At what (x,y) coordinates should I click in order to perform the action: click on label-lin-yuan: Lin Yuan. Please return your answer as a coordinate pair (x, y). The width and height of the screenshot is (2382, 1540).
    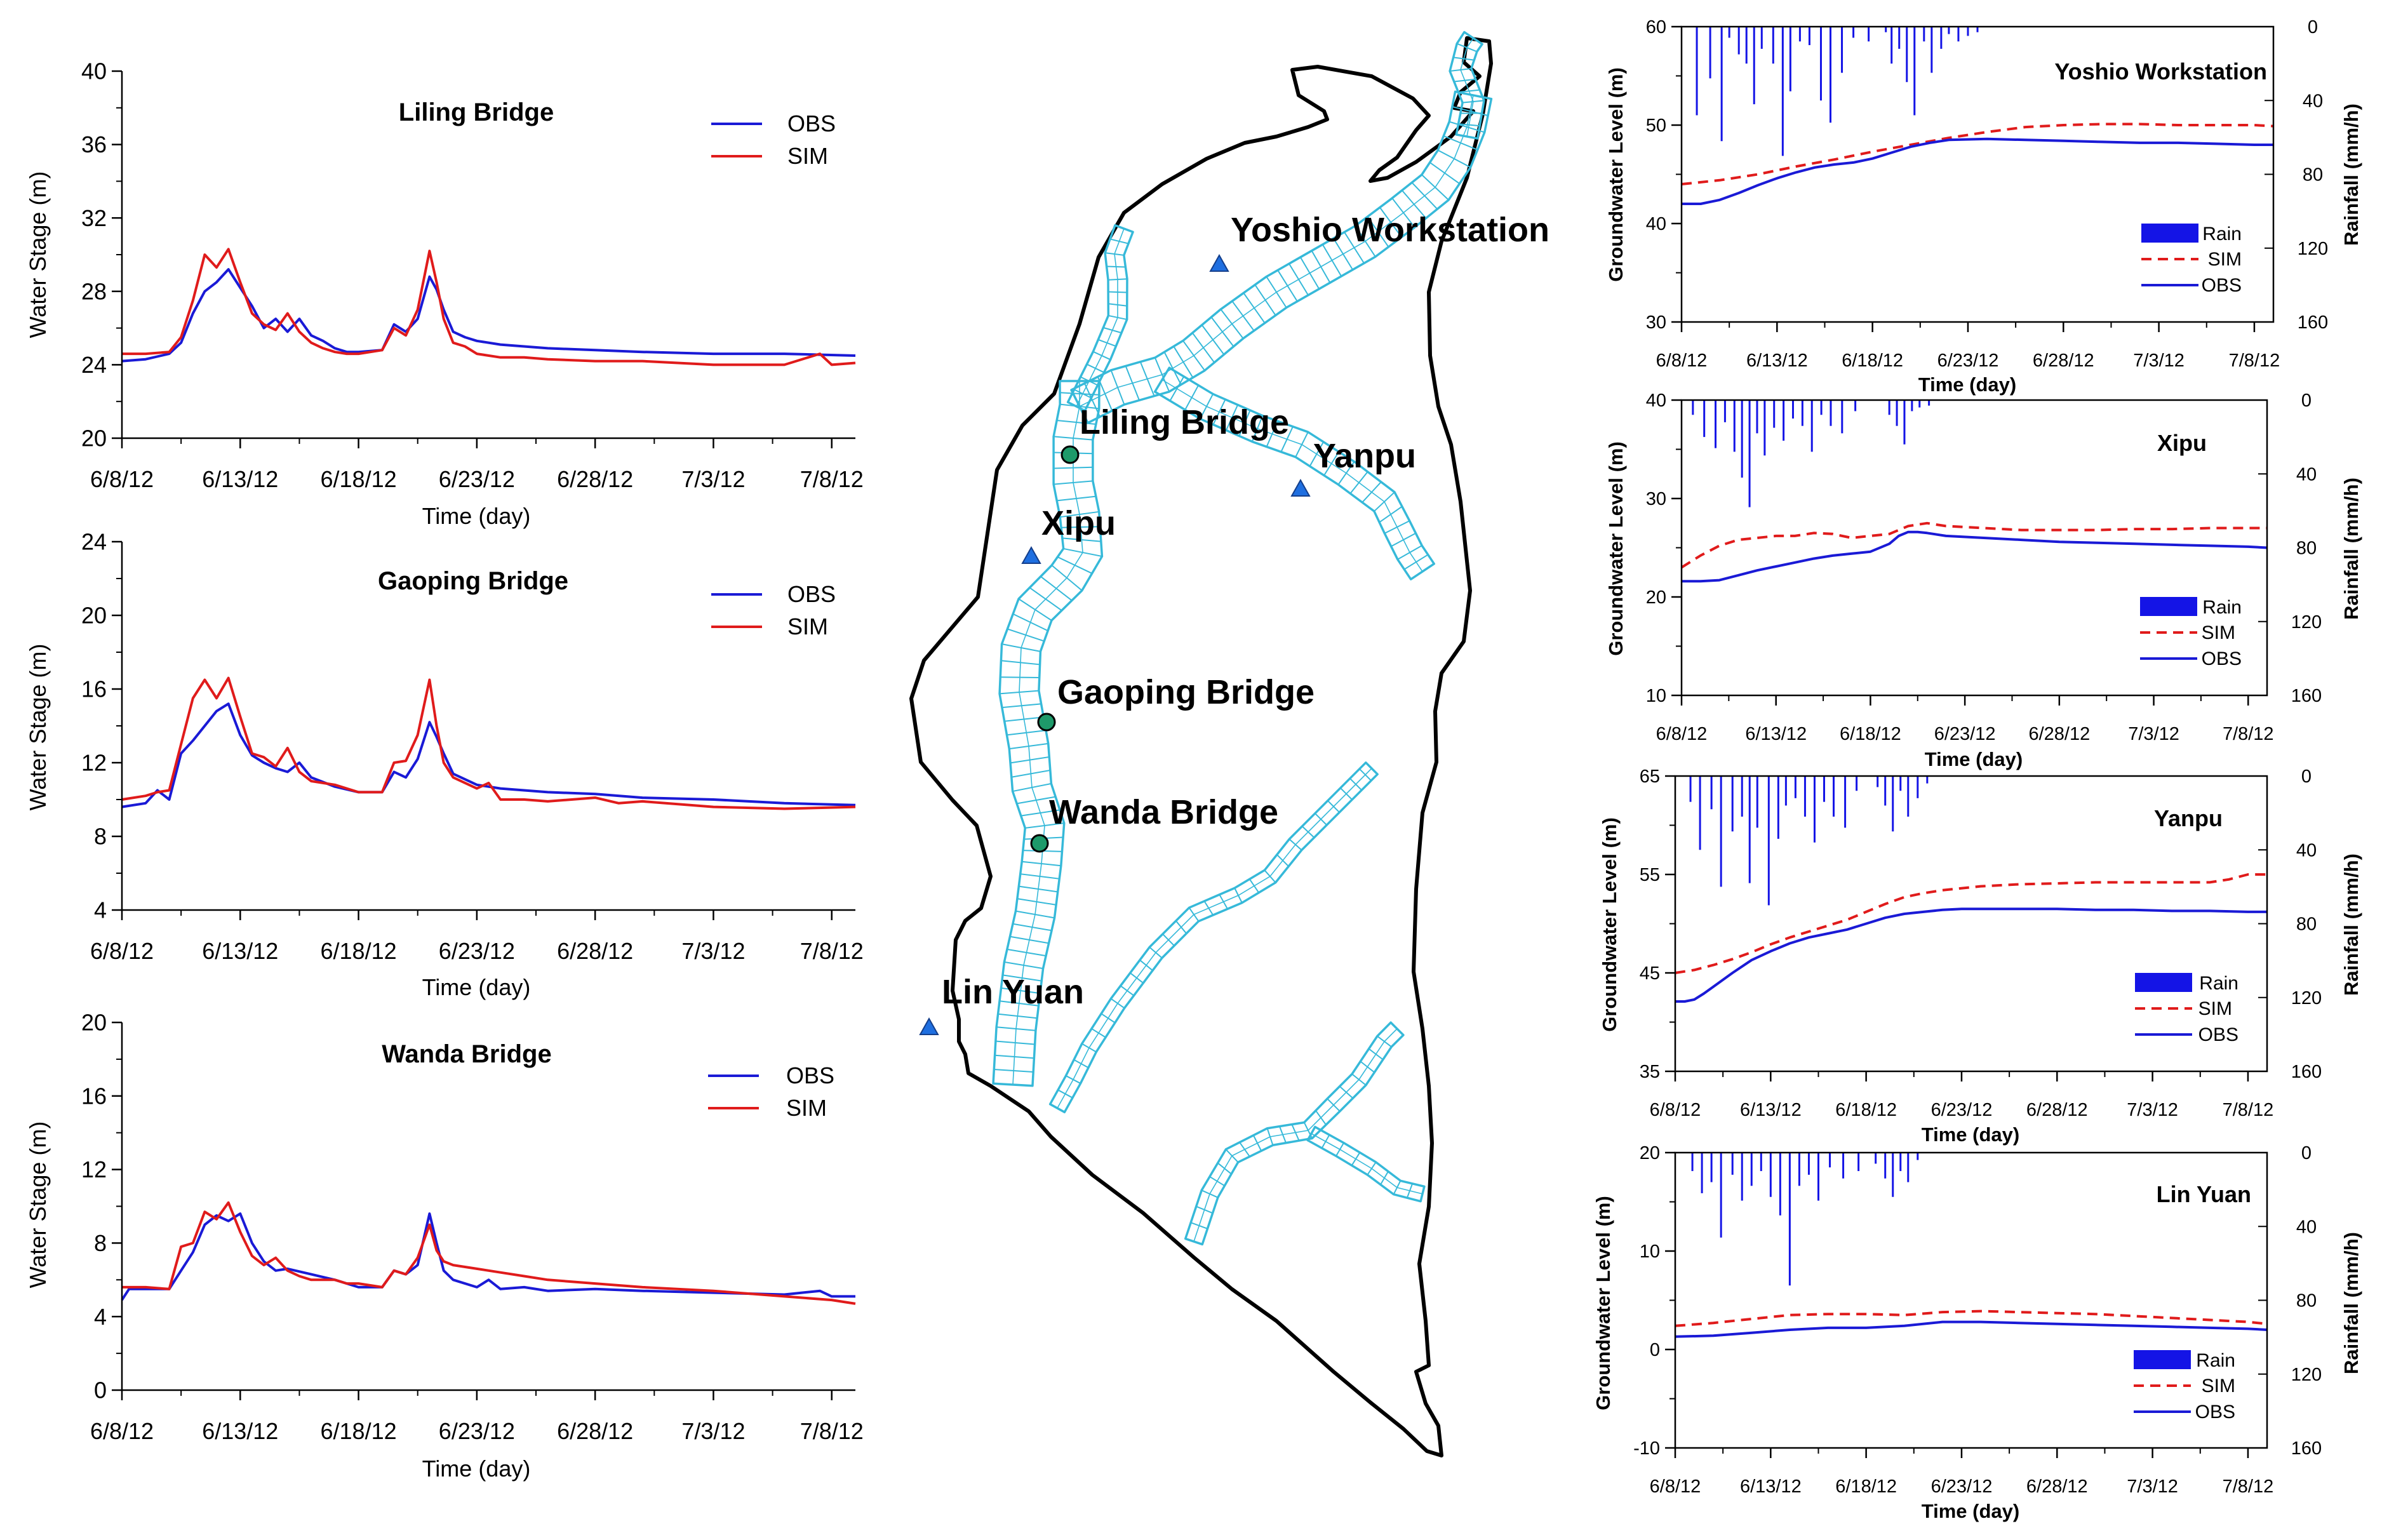
    Looking at the image, I should click on (1013, 992).